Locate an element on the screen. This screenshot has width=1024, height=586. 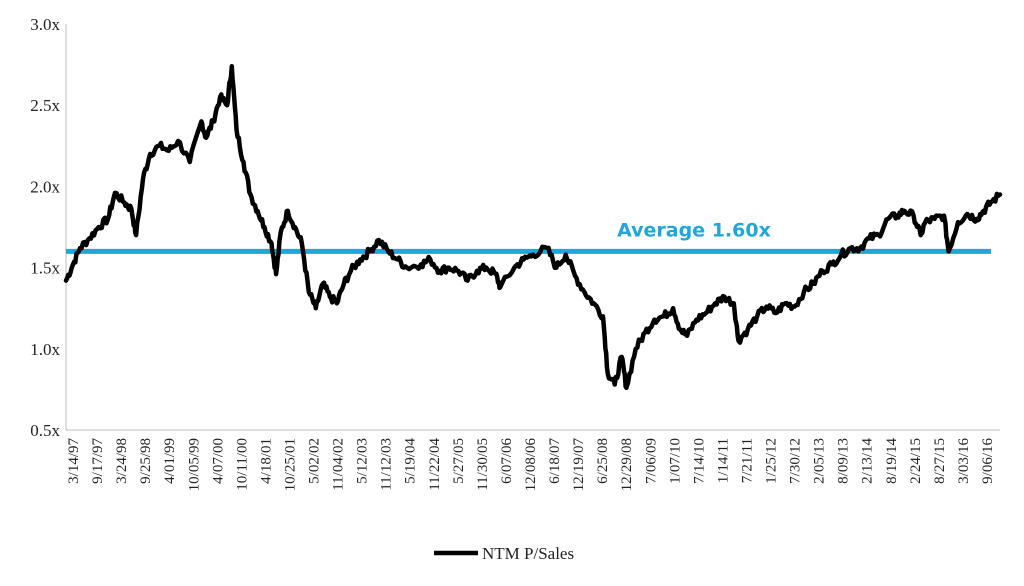
x-tick-label: 11/04/02 is located at coordinates (339, 464).